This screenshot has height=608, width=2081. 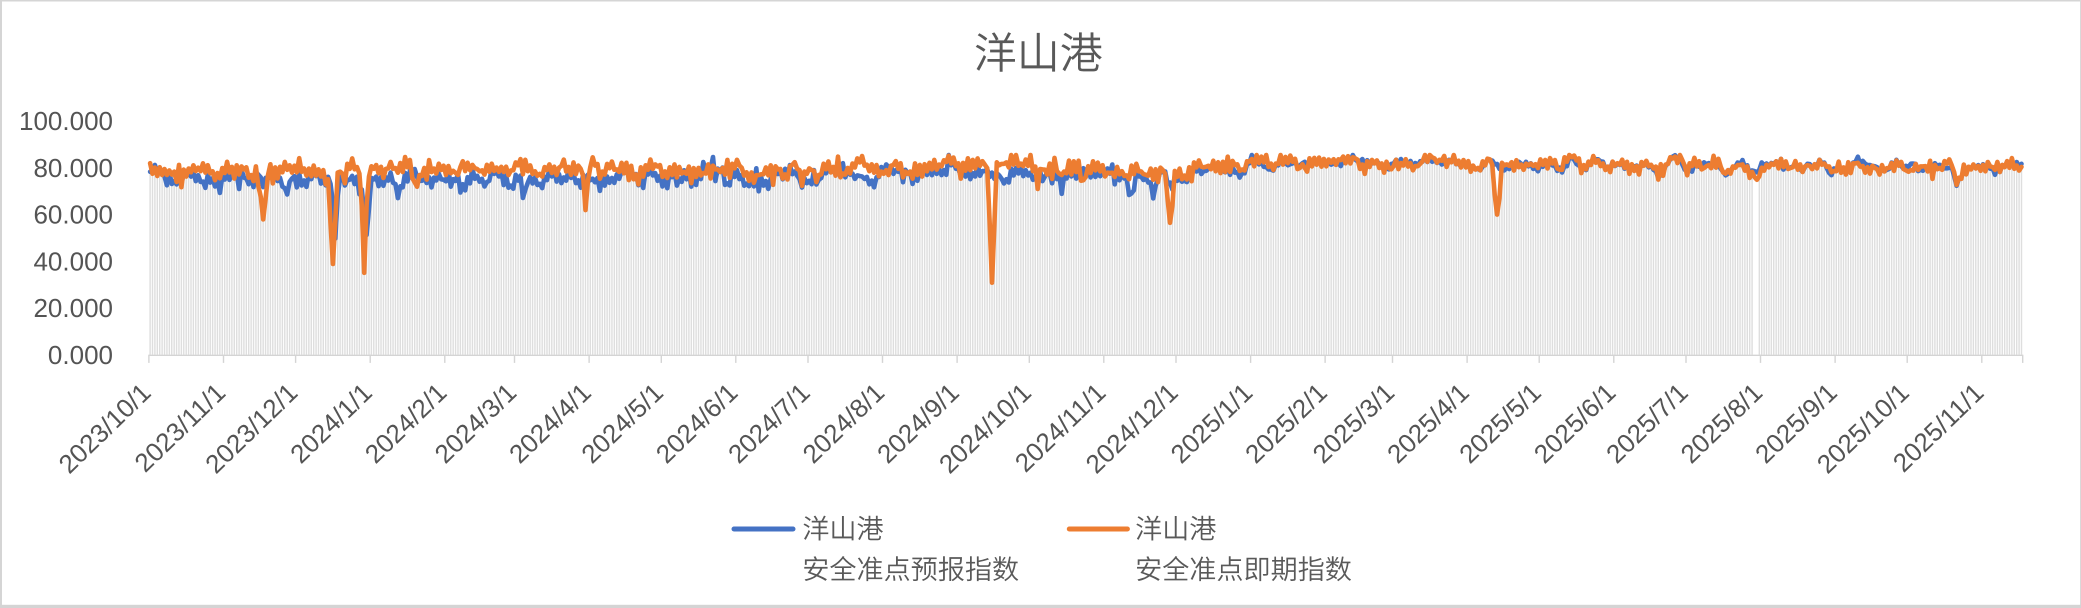 What do you see at coordinates (73, 215) in the screenshot?
I see `svg-text: 60.000` at bounding box center [73, 215].